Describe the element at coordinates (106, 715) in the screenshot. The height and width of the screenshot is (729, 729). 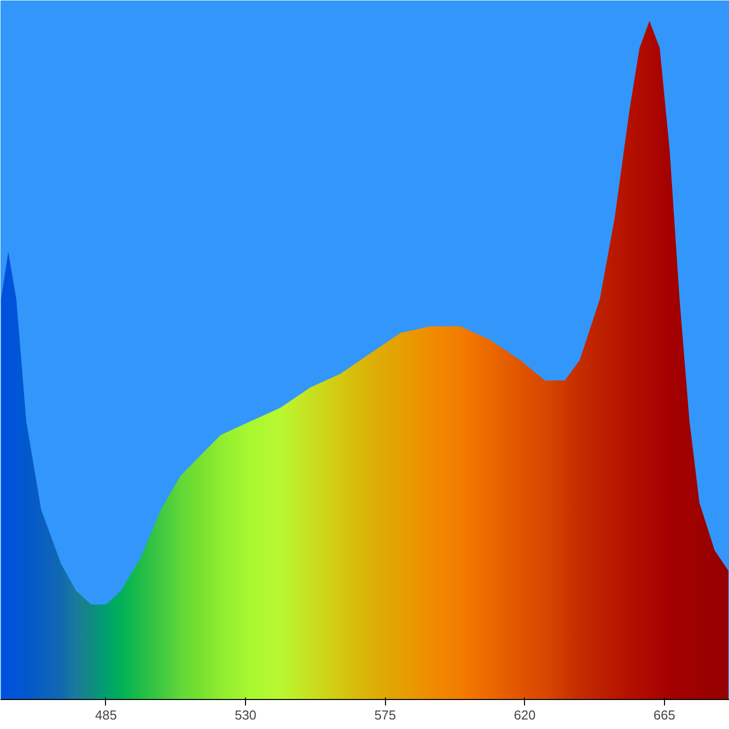
I see `x-tick-label: 485` at that location.